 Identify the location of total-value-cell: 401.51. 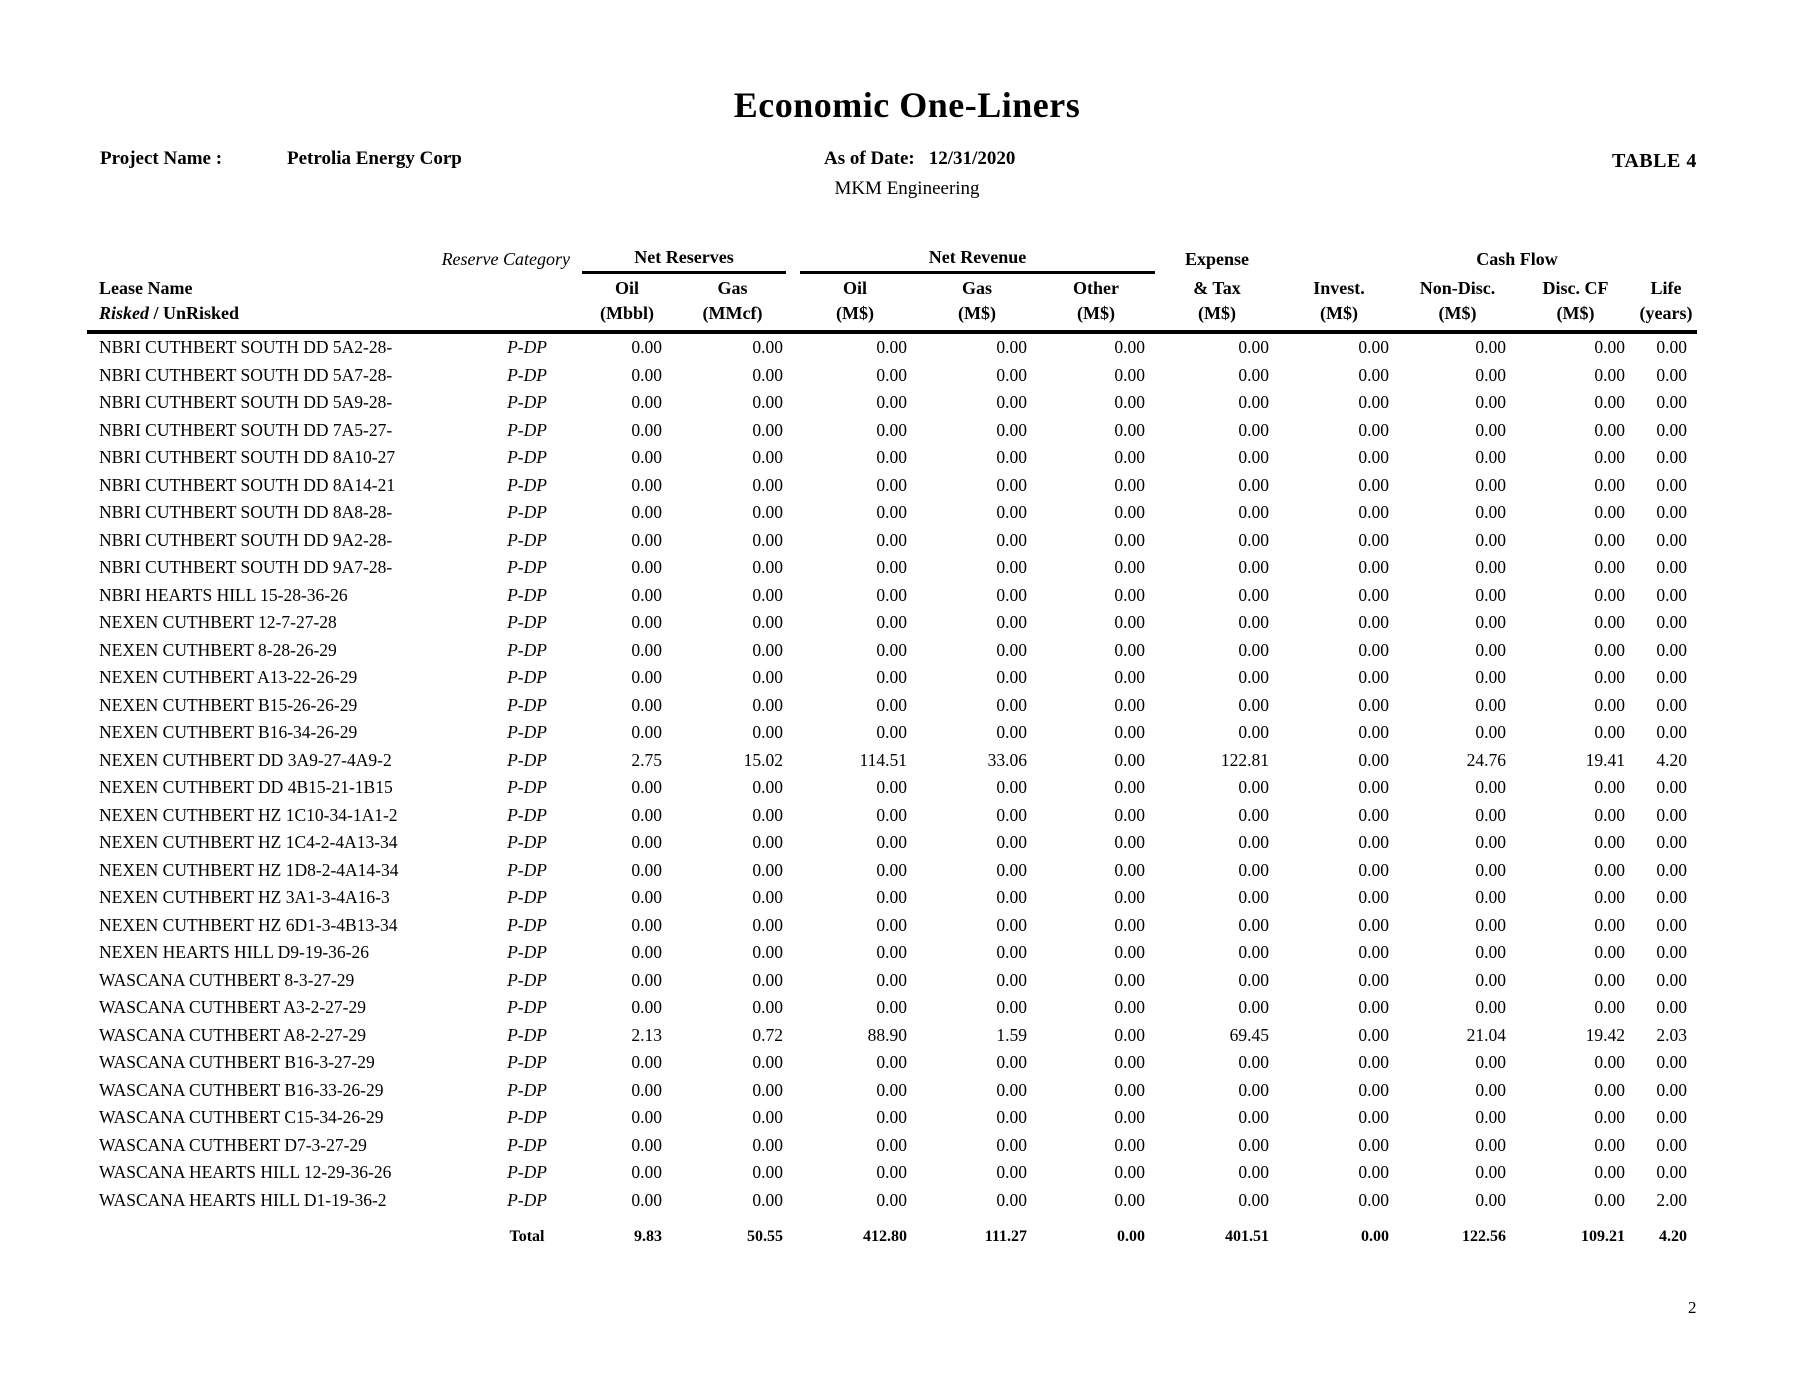
(1247, 1236).